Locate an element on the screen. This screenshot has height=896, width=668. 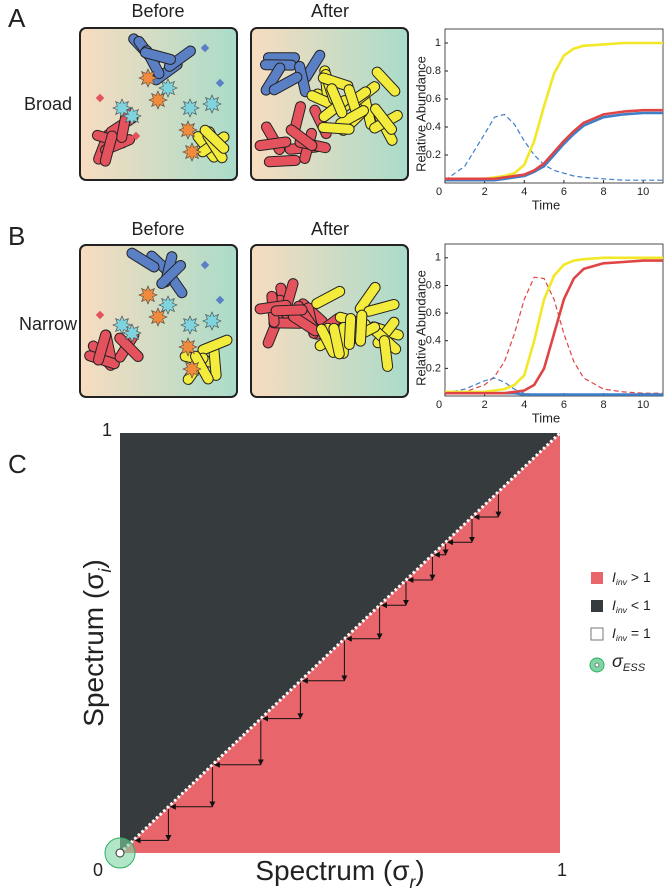
label-part: ESS is located at coordinates (634, 668).